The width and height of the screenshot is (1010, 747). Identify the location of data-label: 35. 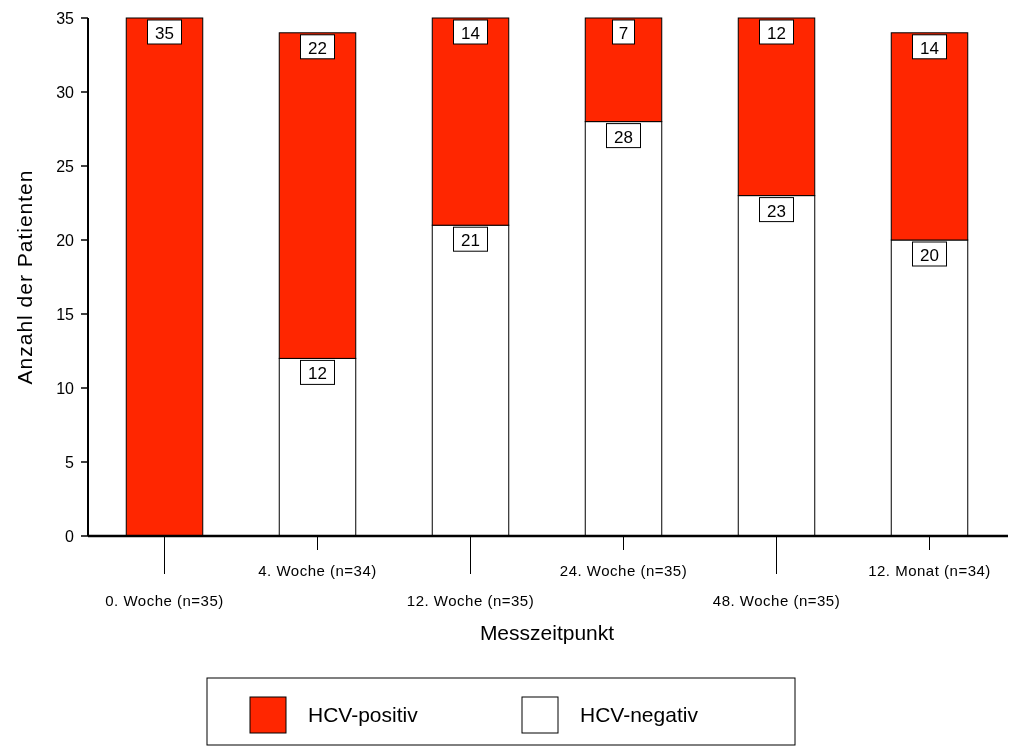
(164, 33).